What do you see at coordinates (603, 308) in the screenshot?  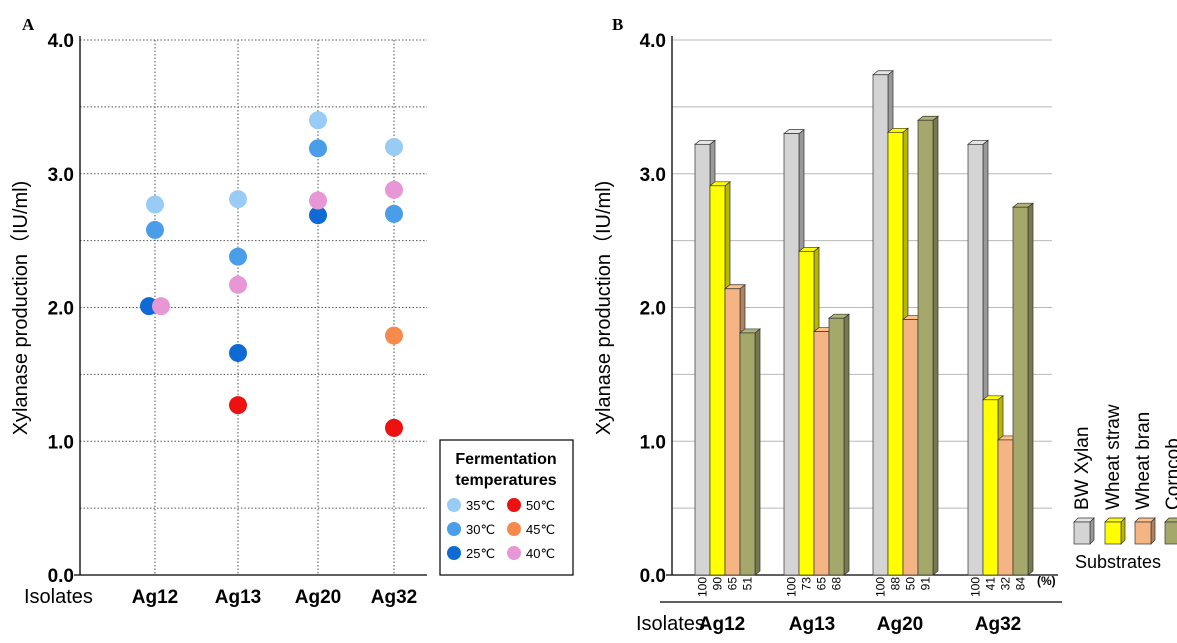 I see `panel-b-y-axis-label: Xylanase production（IU/ml)` at bounding box center [603, 308].